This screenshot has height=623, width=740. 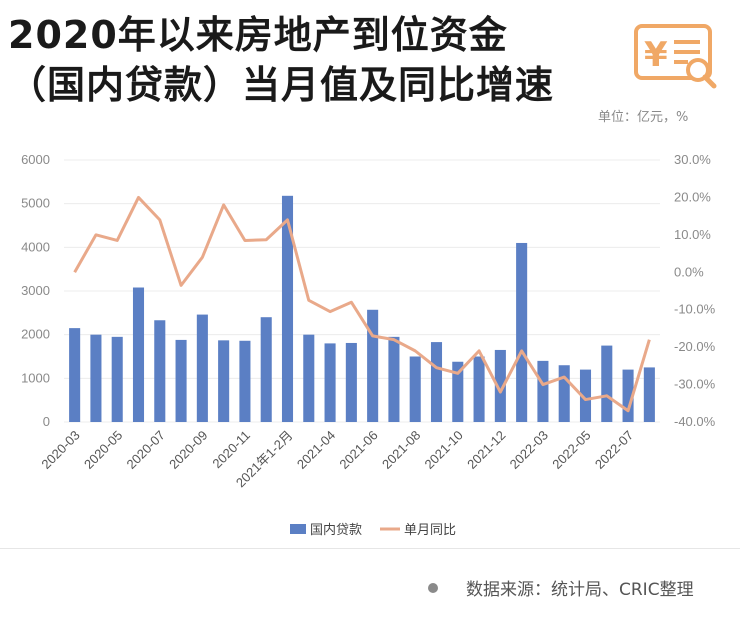 What do you see at coordinates (433, 588) in the screenshot?
I see `bullet-icon` at bounding box center [433, 588].